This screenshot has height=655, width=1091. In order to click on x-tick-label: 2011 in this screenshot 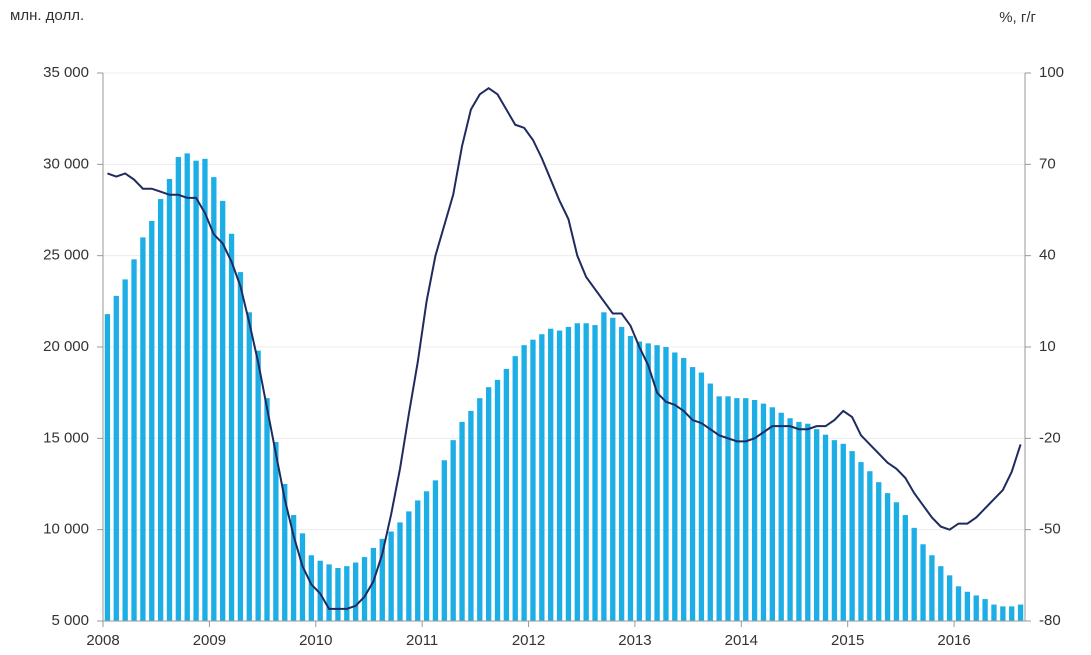, I will do `click(422, 640)`.